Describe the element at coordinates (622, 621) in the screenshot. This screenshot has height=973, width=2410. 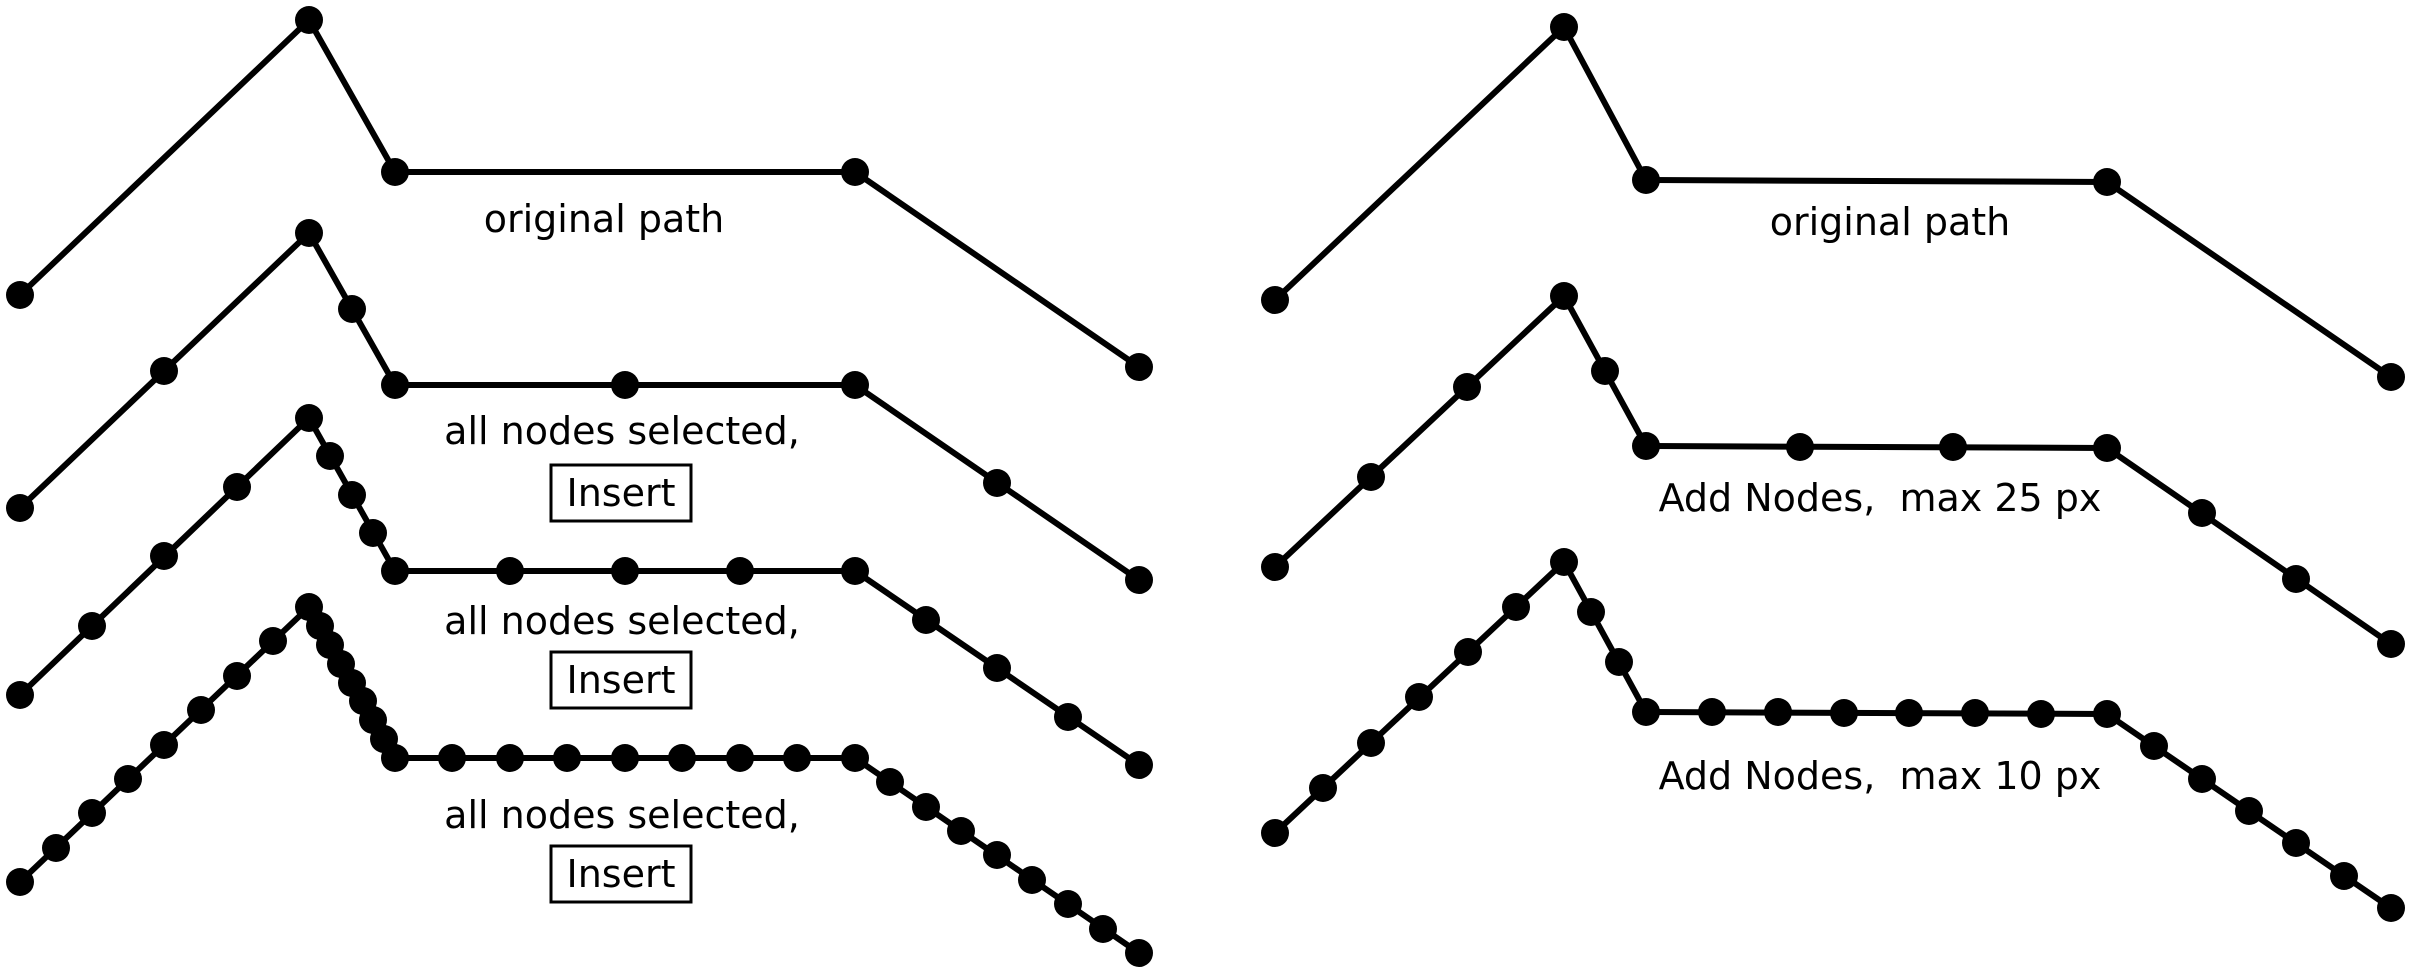
I see `left-step-2-caption: all nodes selected,` at that location.